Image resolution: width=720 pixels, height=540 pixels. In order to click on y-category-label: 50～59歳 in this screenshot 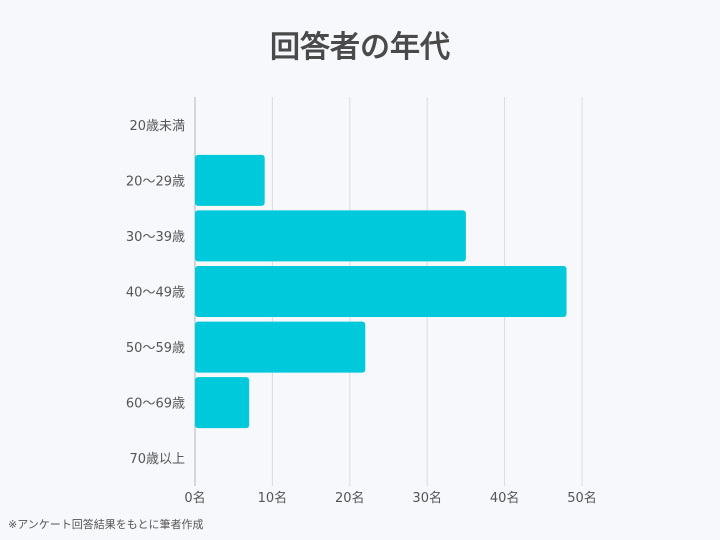, I will do `click(155, 348)`.